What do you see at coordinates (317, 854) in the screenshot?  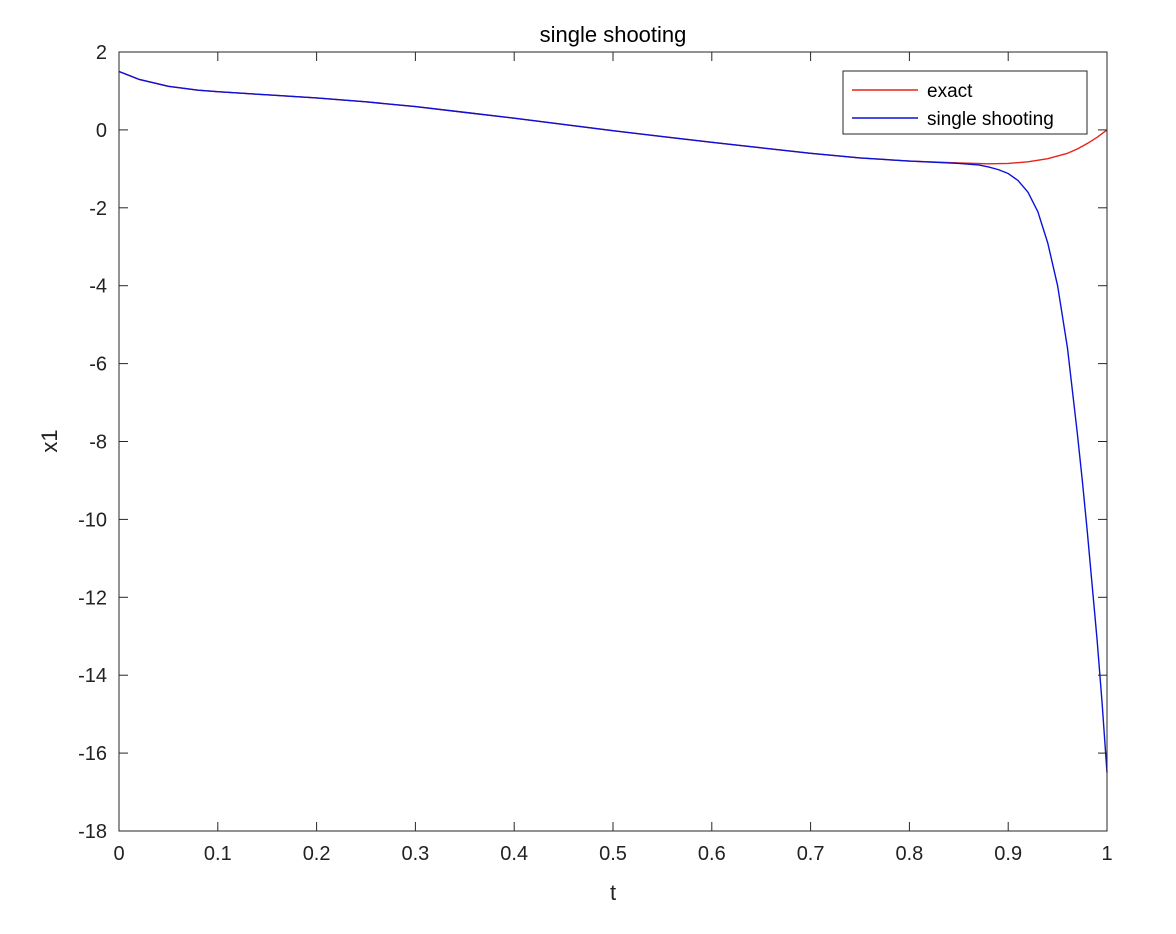 I see `x-tick-label: 0.2` at bounding box center [317, 854].